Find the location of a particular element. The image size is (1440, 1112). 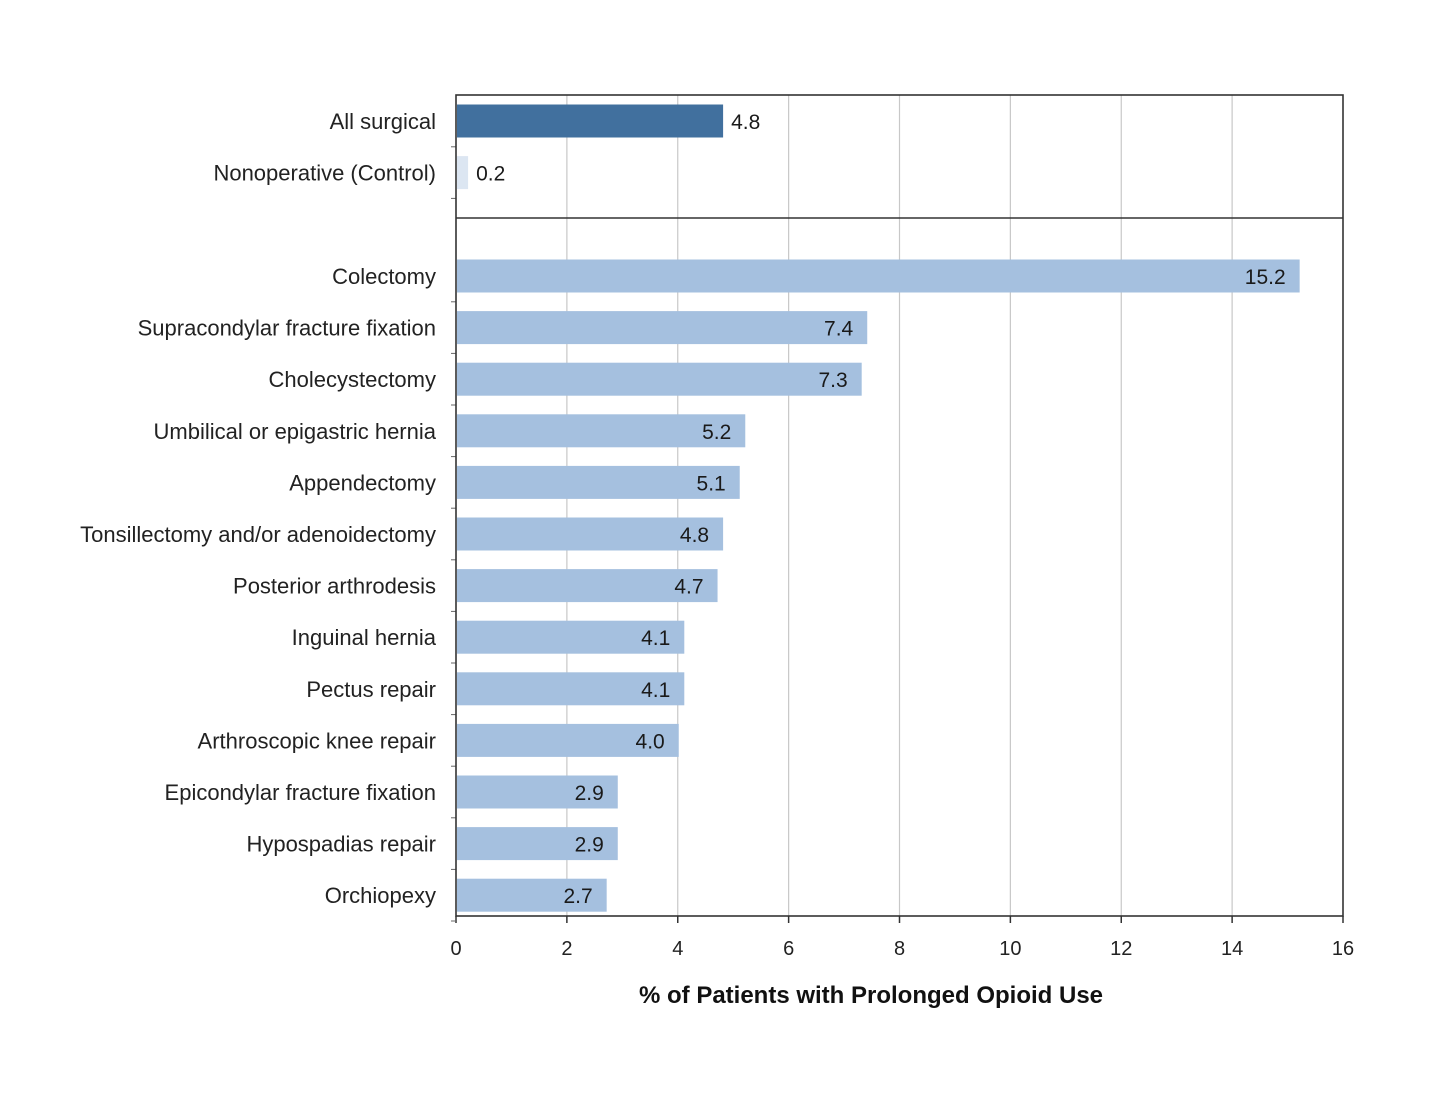

category-label-cholecystectomy: Cholecystectomy is located at coordinates (352, 379).